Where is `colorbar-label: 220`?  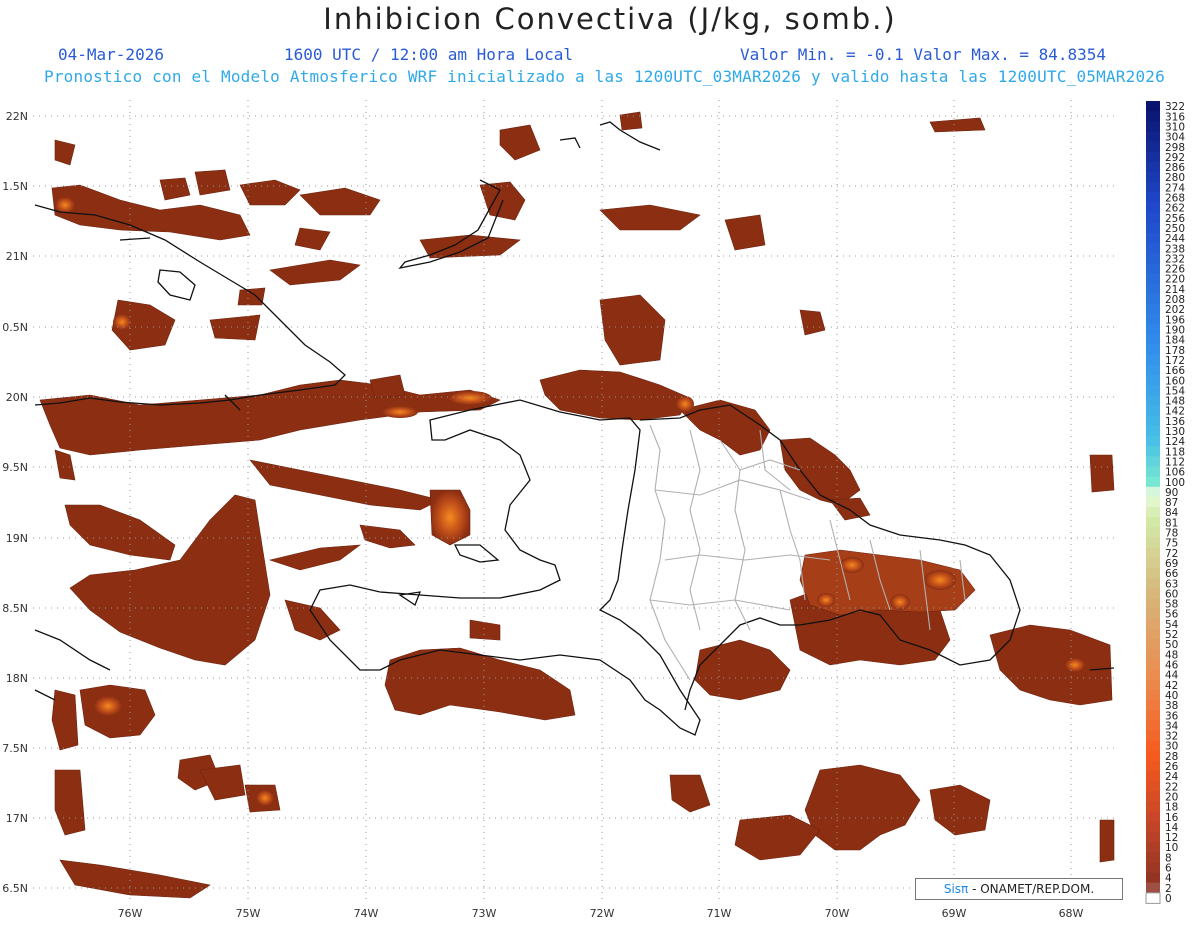
colorbar-label: 220 is located at coordinates (1175, 280).